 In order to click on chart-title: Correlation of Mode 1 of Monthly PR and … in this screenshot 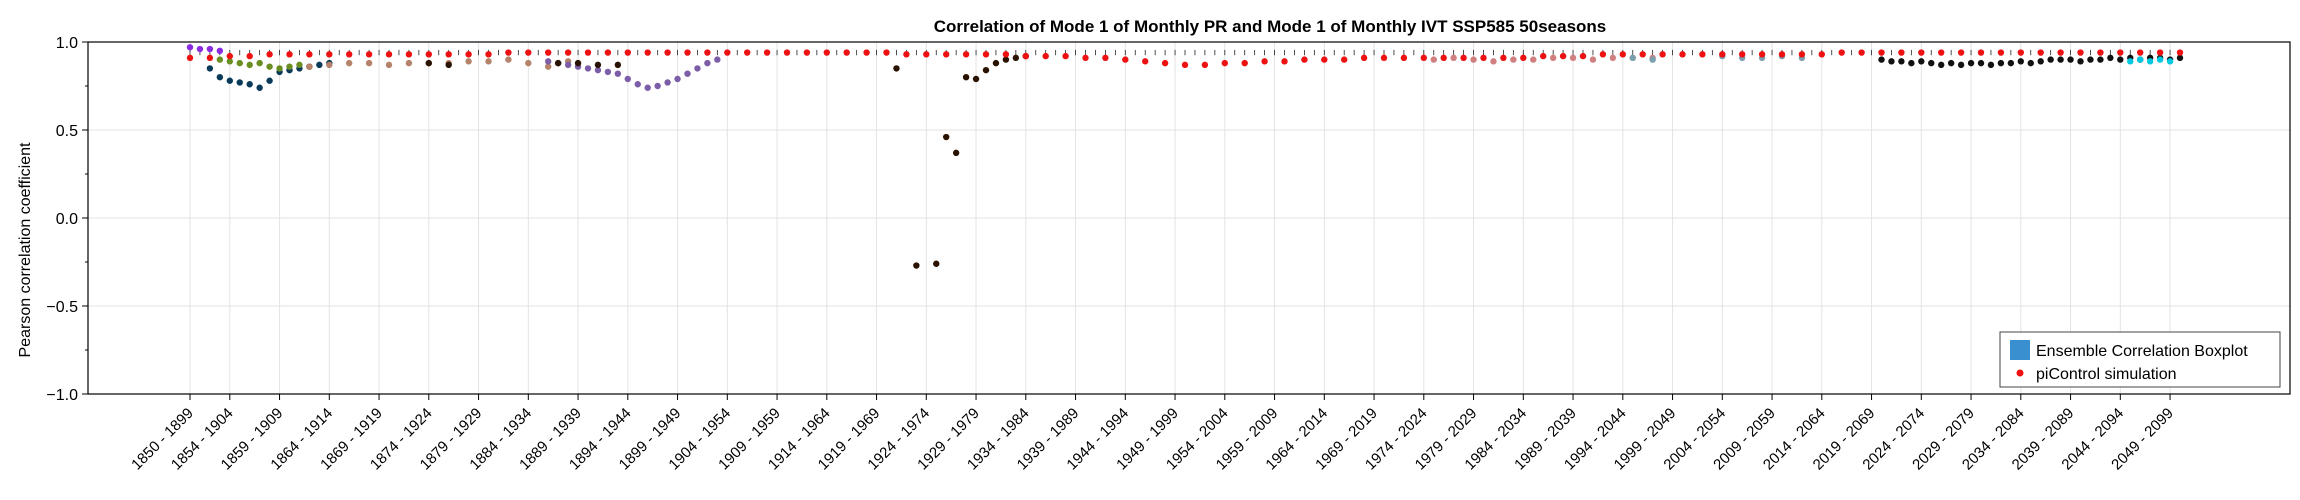, I will do `click(1270, 26)`.